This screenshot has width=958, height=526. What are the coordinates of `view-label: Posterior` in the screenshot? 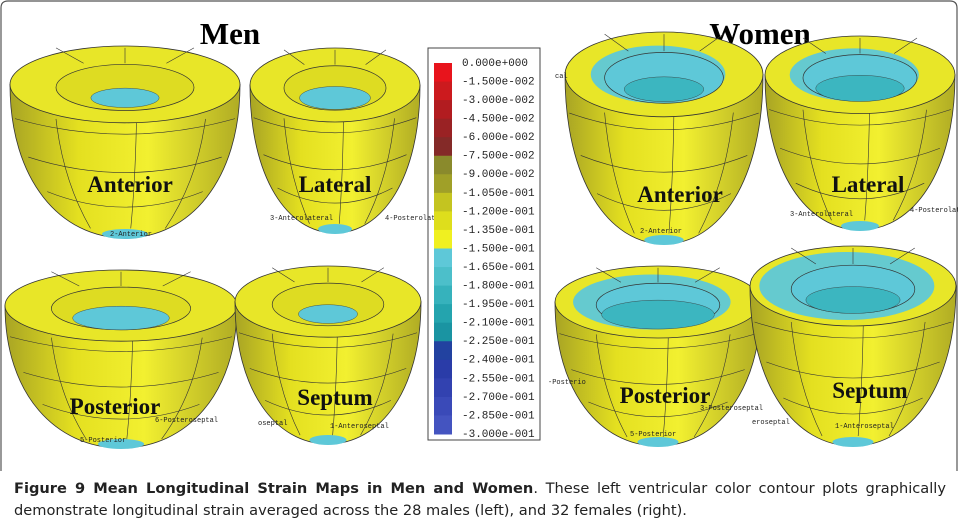 It's located at (665, 395).